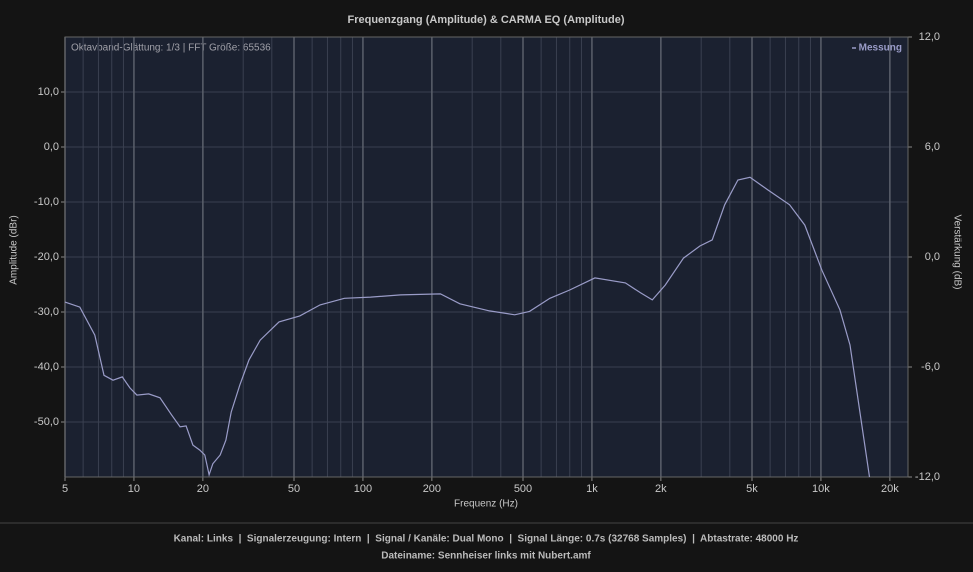 The width and height of the screenshot is (973, 572). I want to click on y-tick-label: -40,0, so click(46, 367).